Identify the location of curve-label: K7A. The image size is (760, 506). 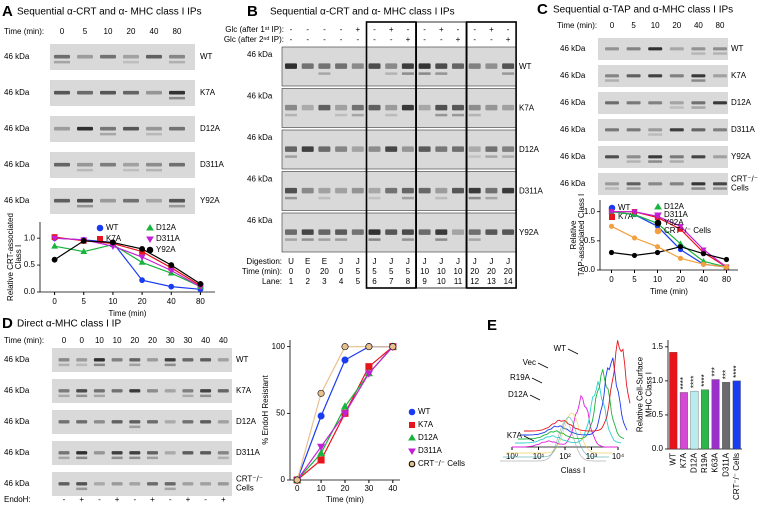
(515, 435).